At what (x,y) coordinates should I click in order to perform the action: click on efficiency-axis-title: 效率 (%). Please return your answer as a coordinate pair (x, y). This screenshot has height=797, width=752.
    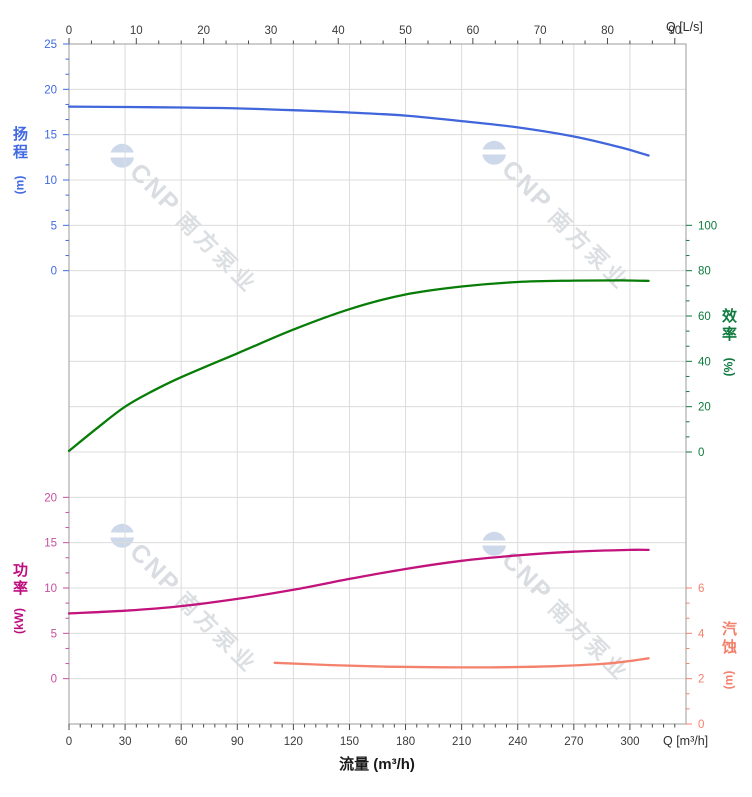
    Looking at the image, I should click on (728, 342).